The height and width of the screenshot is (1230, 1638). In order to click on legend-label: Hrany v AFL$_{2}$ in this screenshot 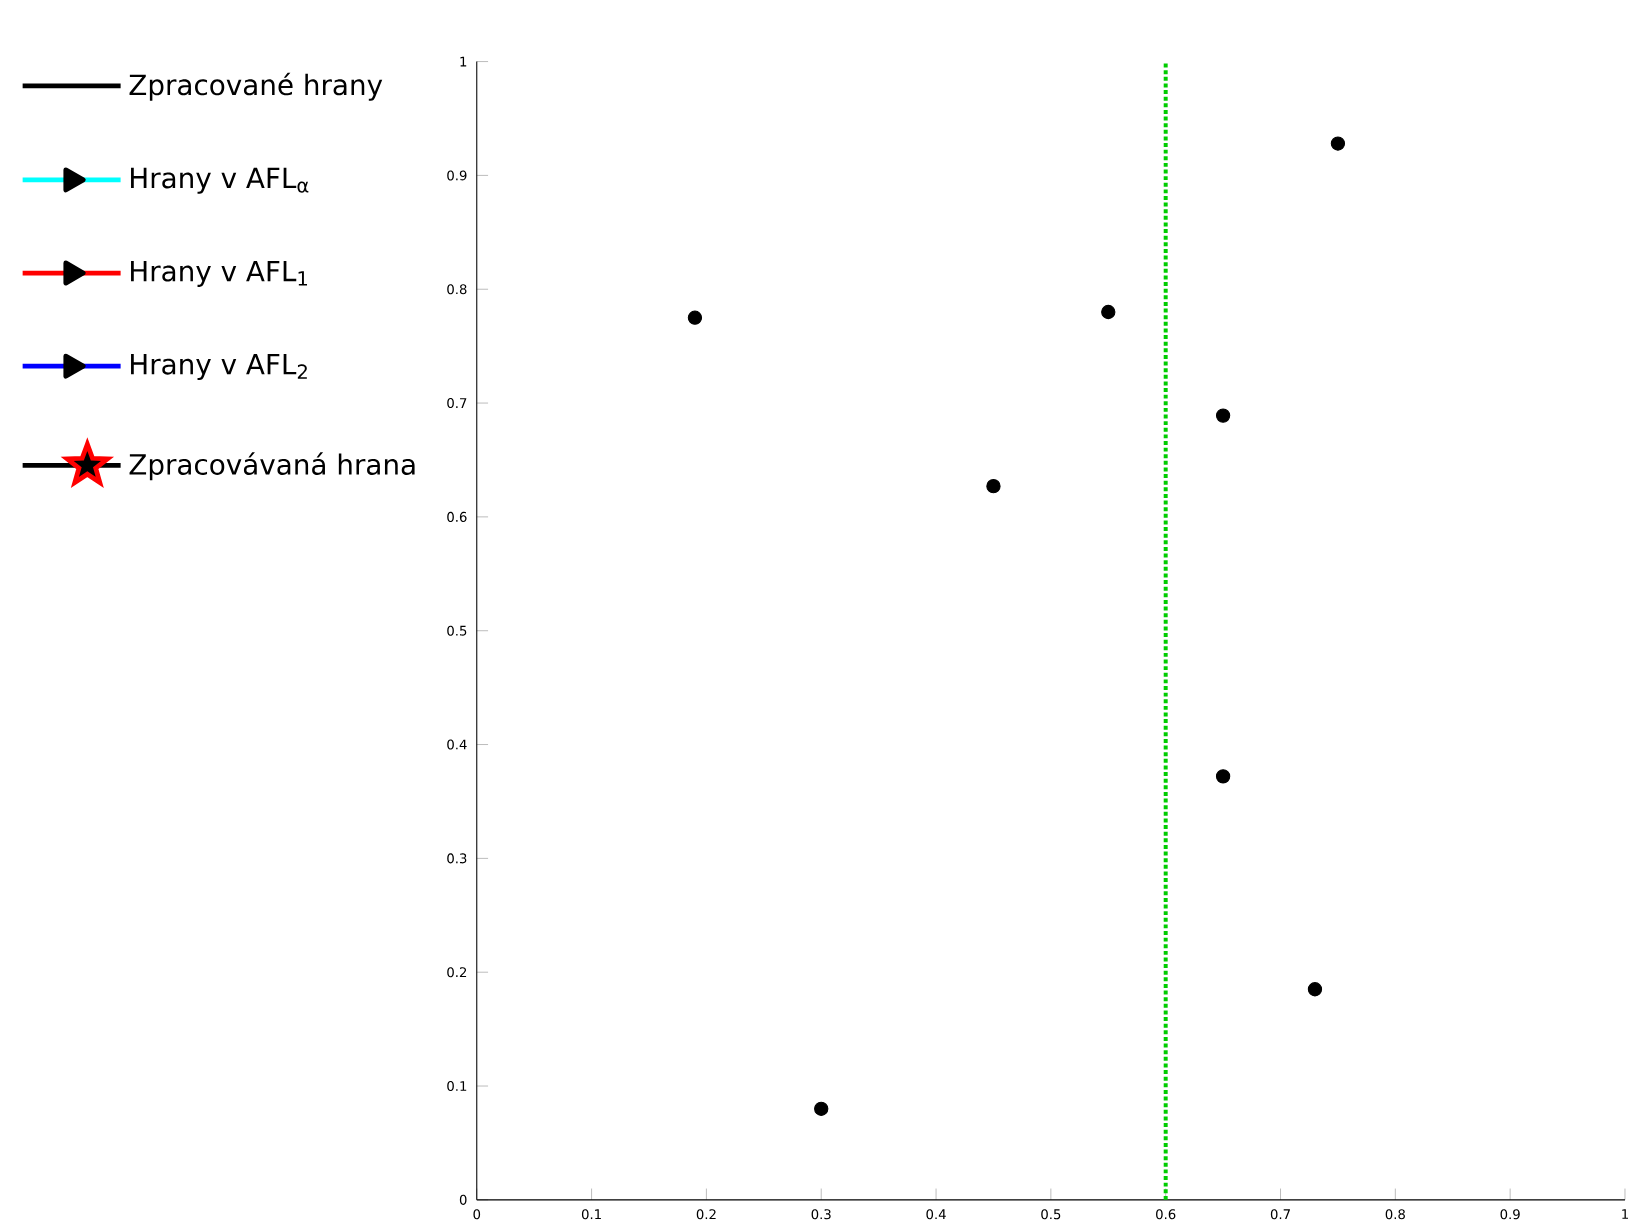, I will do `click(219, 367)`.